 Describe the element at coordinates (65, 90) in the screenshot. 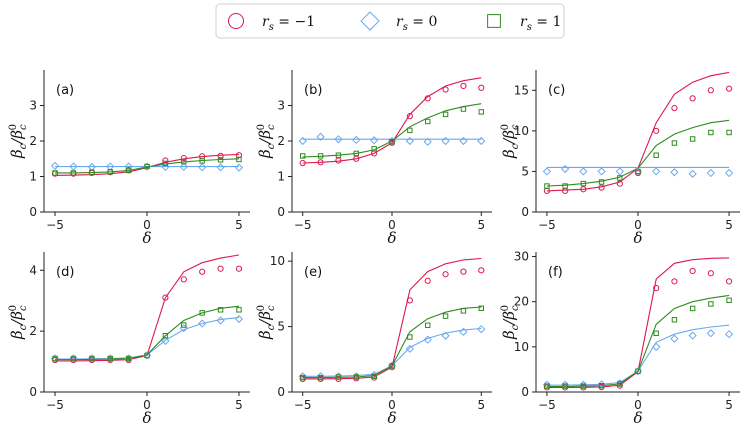

I see `panel-label: (a)` at that location.